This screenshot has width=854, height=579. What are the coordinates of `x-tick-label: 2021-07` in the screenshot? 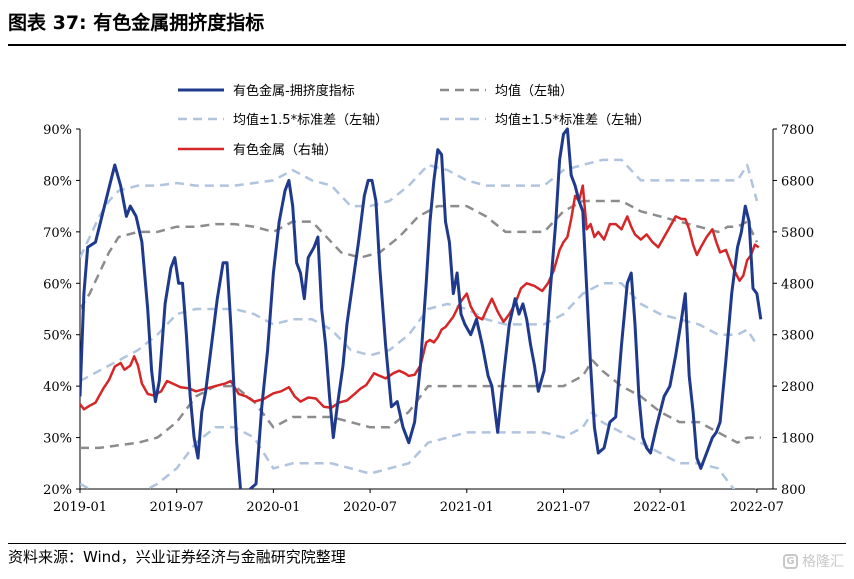 It's located at (563, 507).